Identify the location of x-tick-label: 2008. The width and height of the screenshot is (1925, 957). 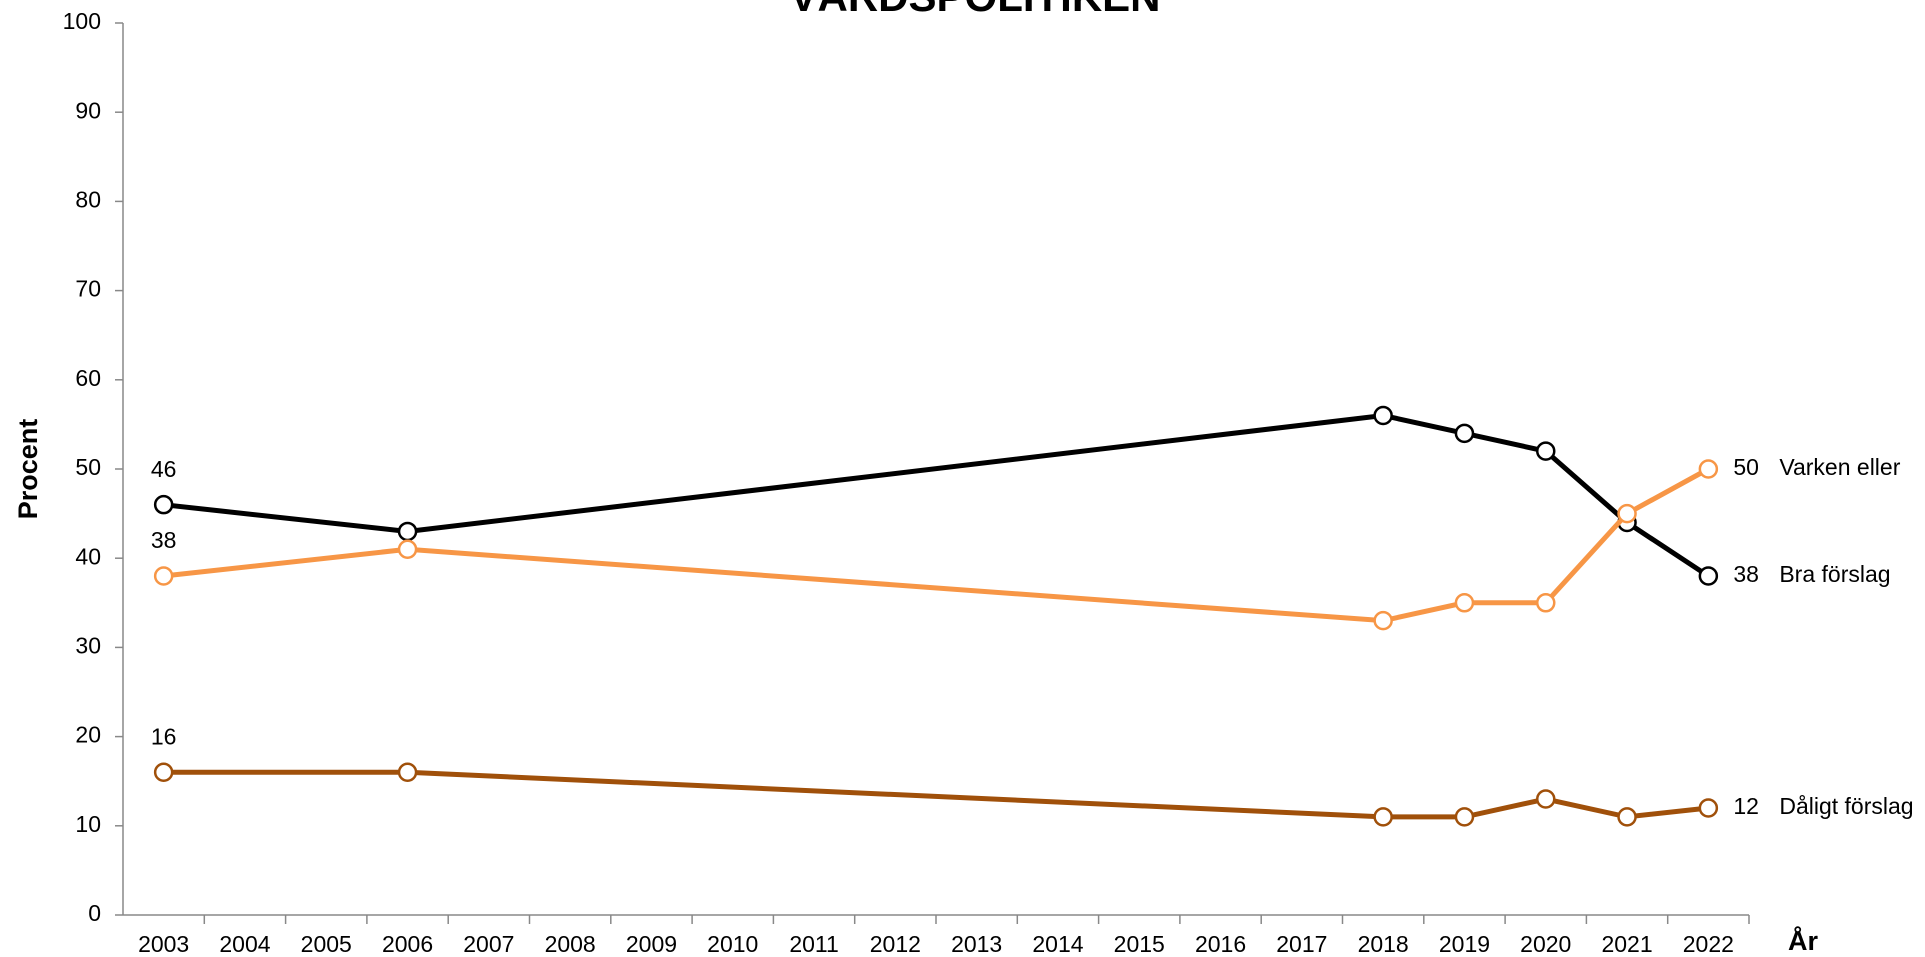
(570, 944).